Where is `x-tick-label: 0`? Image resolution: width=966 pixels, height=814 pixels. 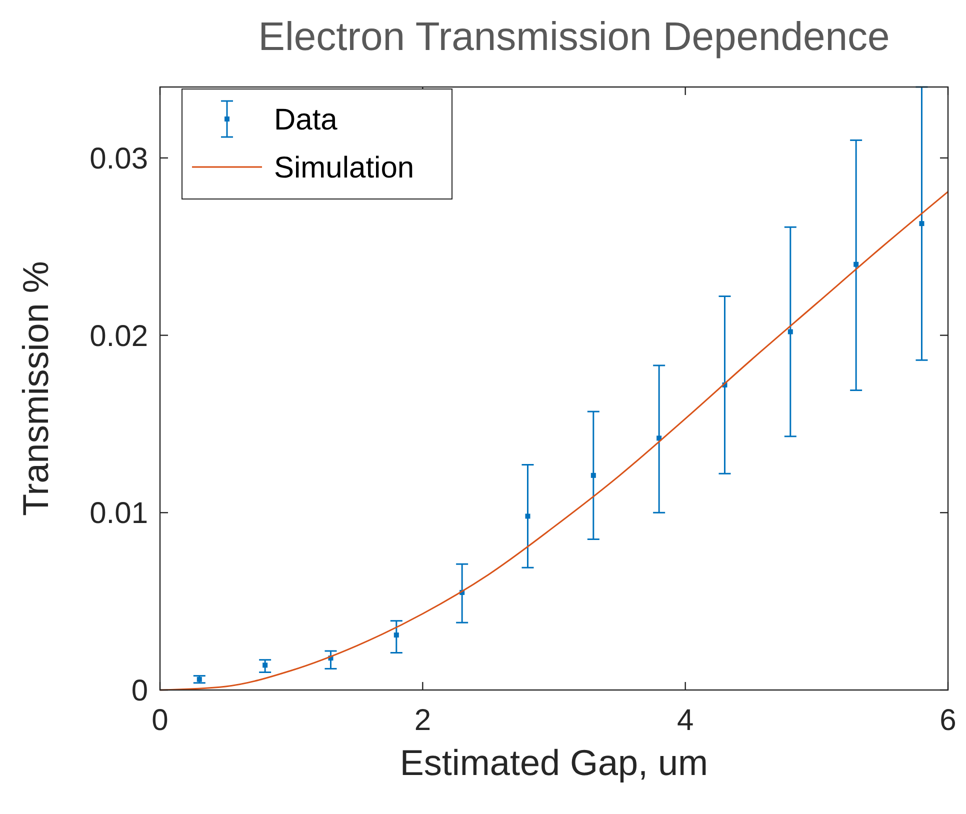 x-tick-label: 0 is located at coordinates (160, 720).